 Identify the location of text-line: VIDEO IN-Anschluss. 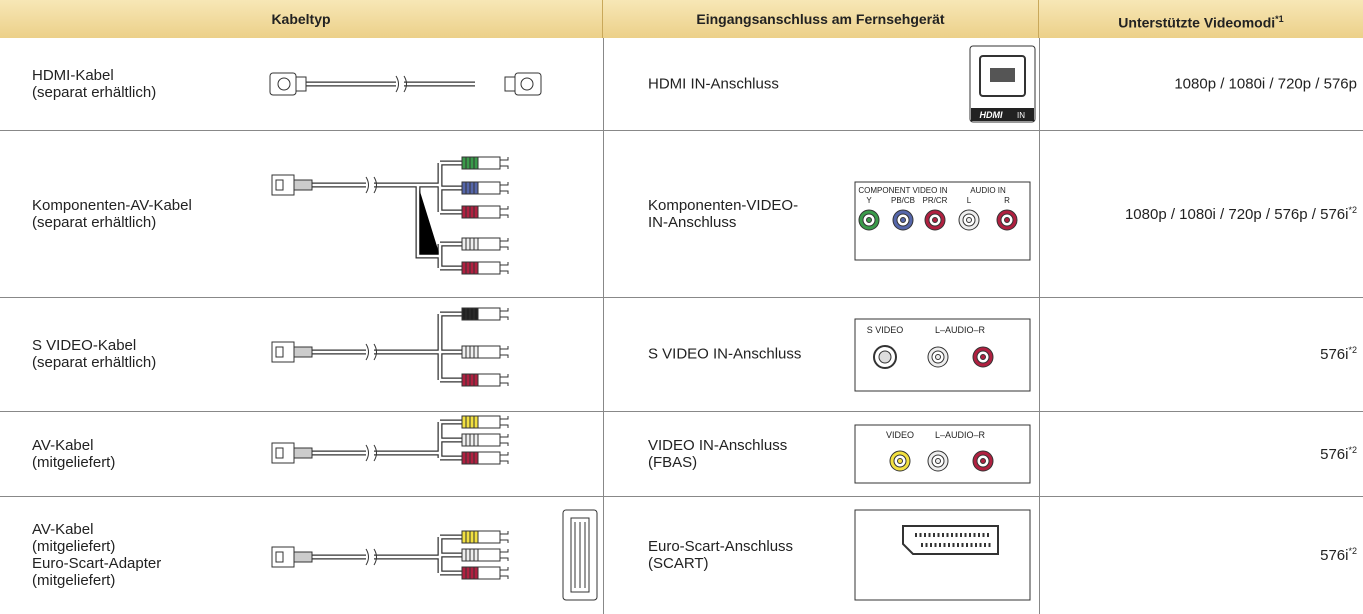
(718, 445).